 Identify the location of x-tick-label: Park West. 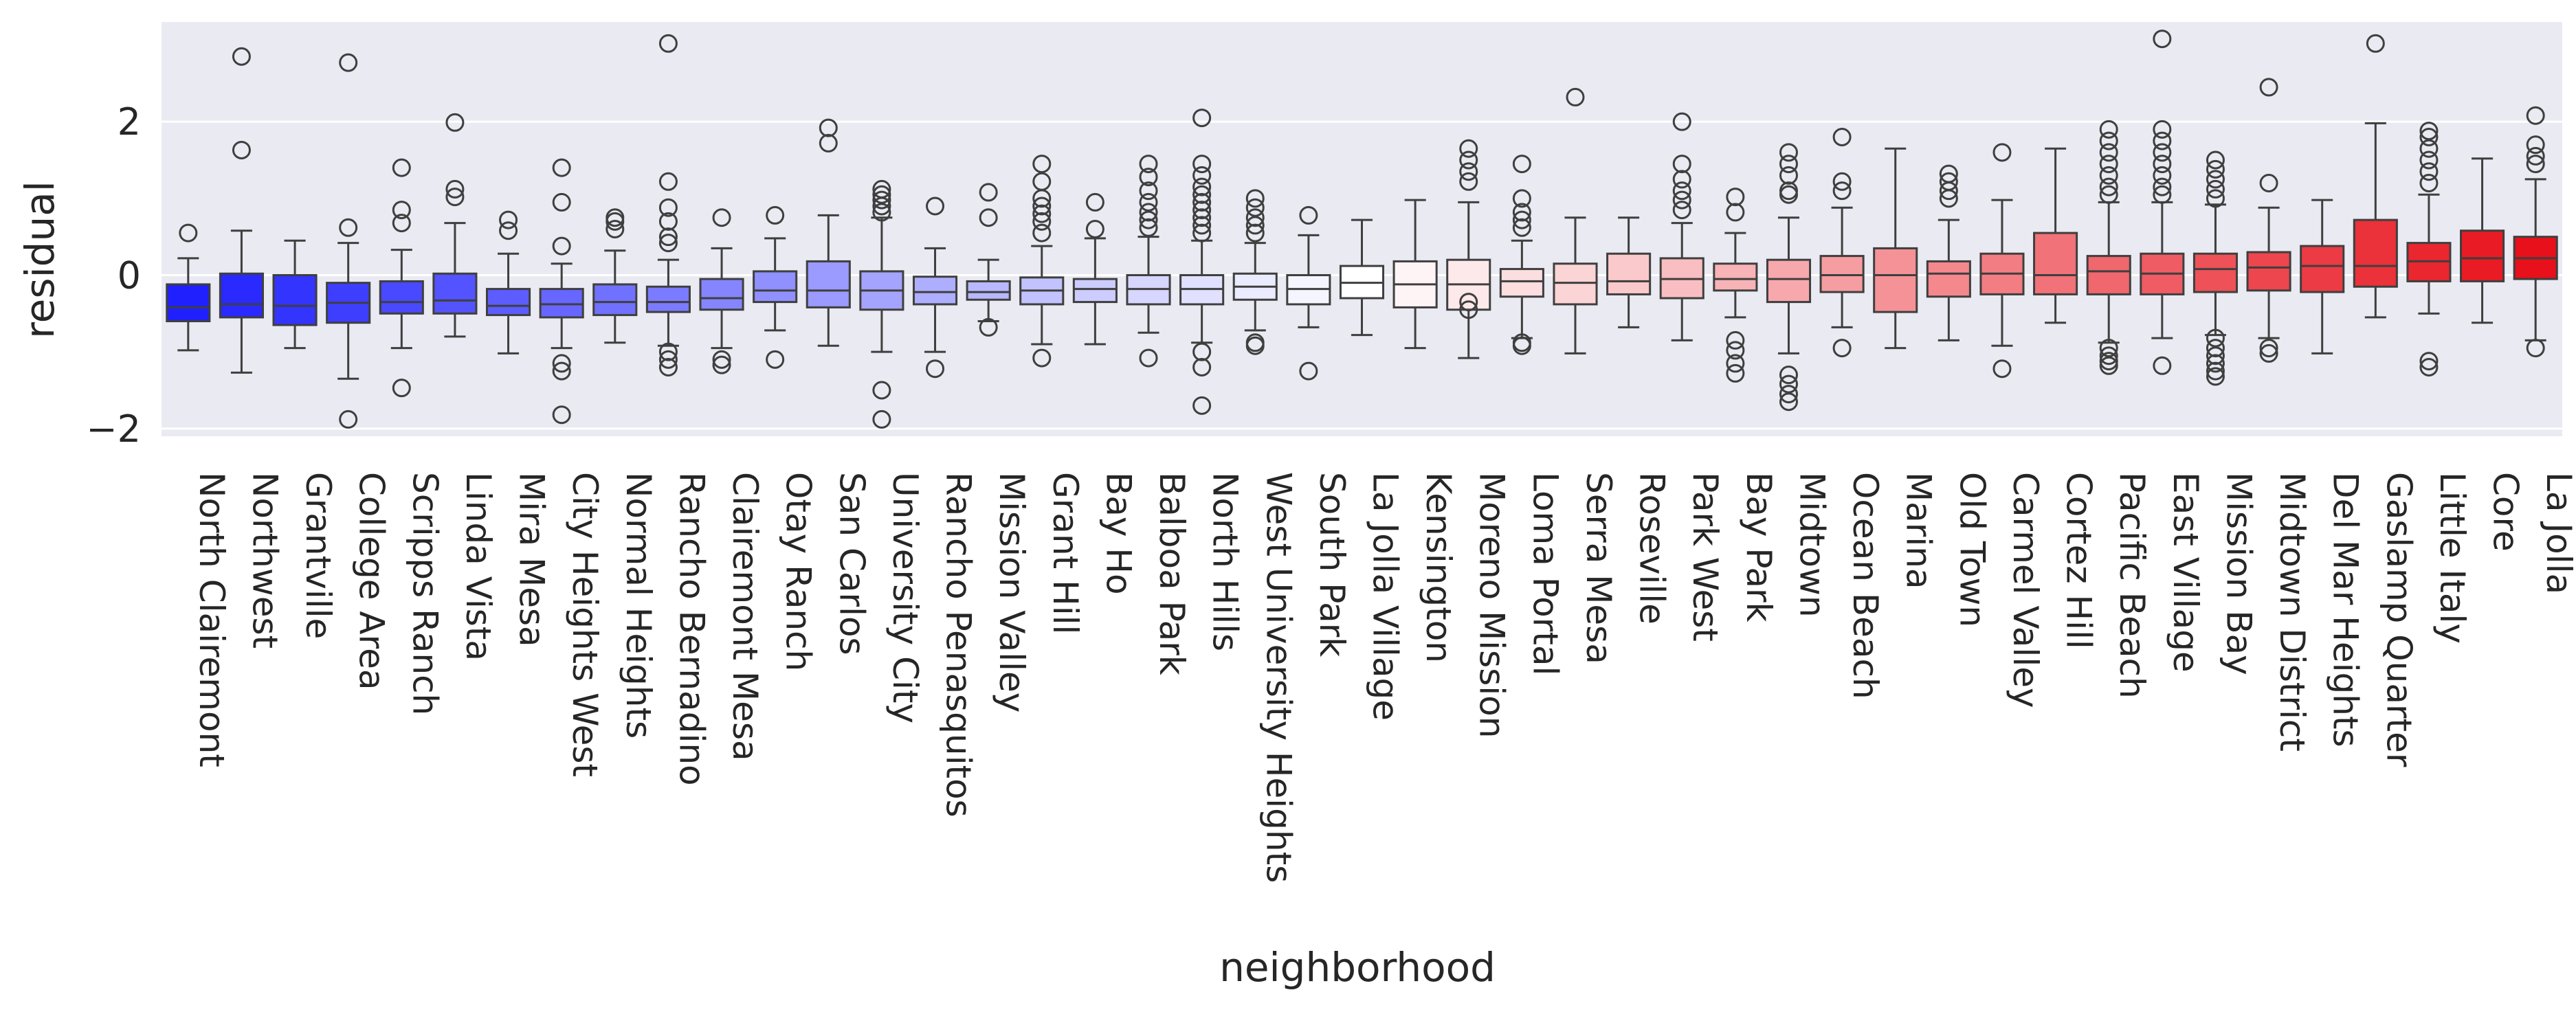
(1705, 557).